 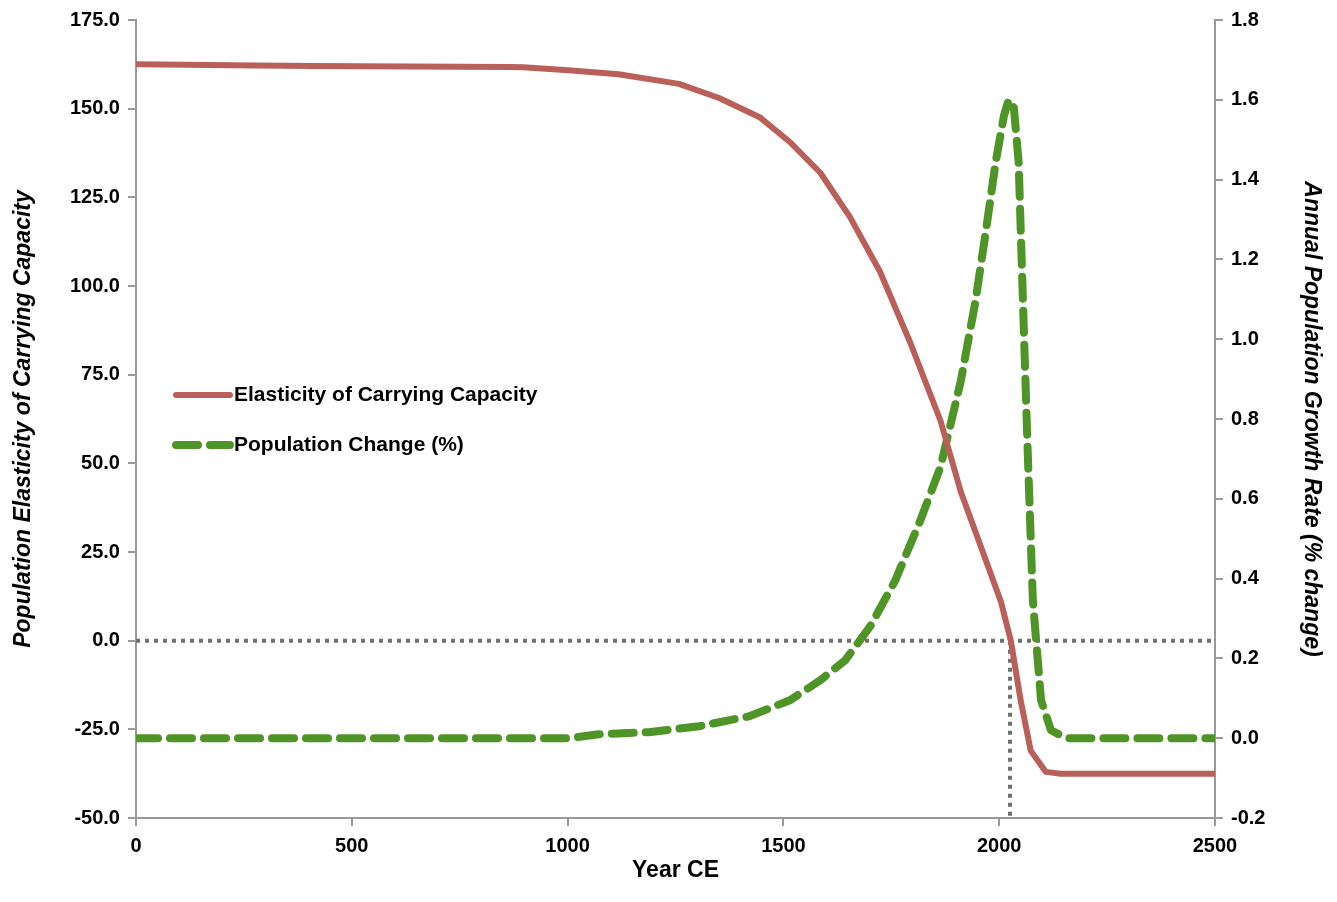 I want to click on y2-tick-label: 1.6, so click(x=1245, y=98).